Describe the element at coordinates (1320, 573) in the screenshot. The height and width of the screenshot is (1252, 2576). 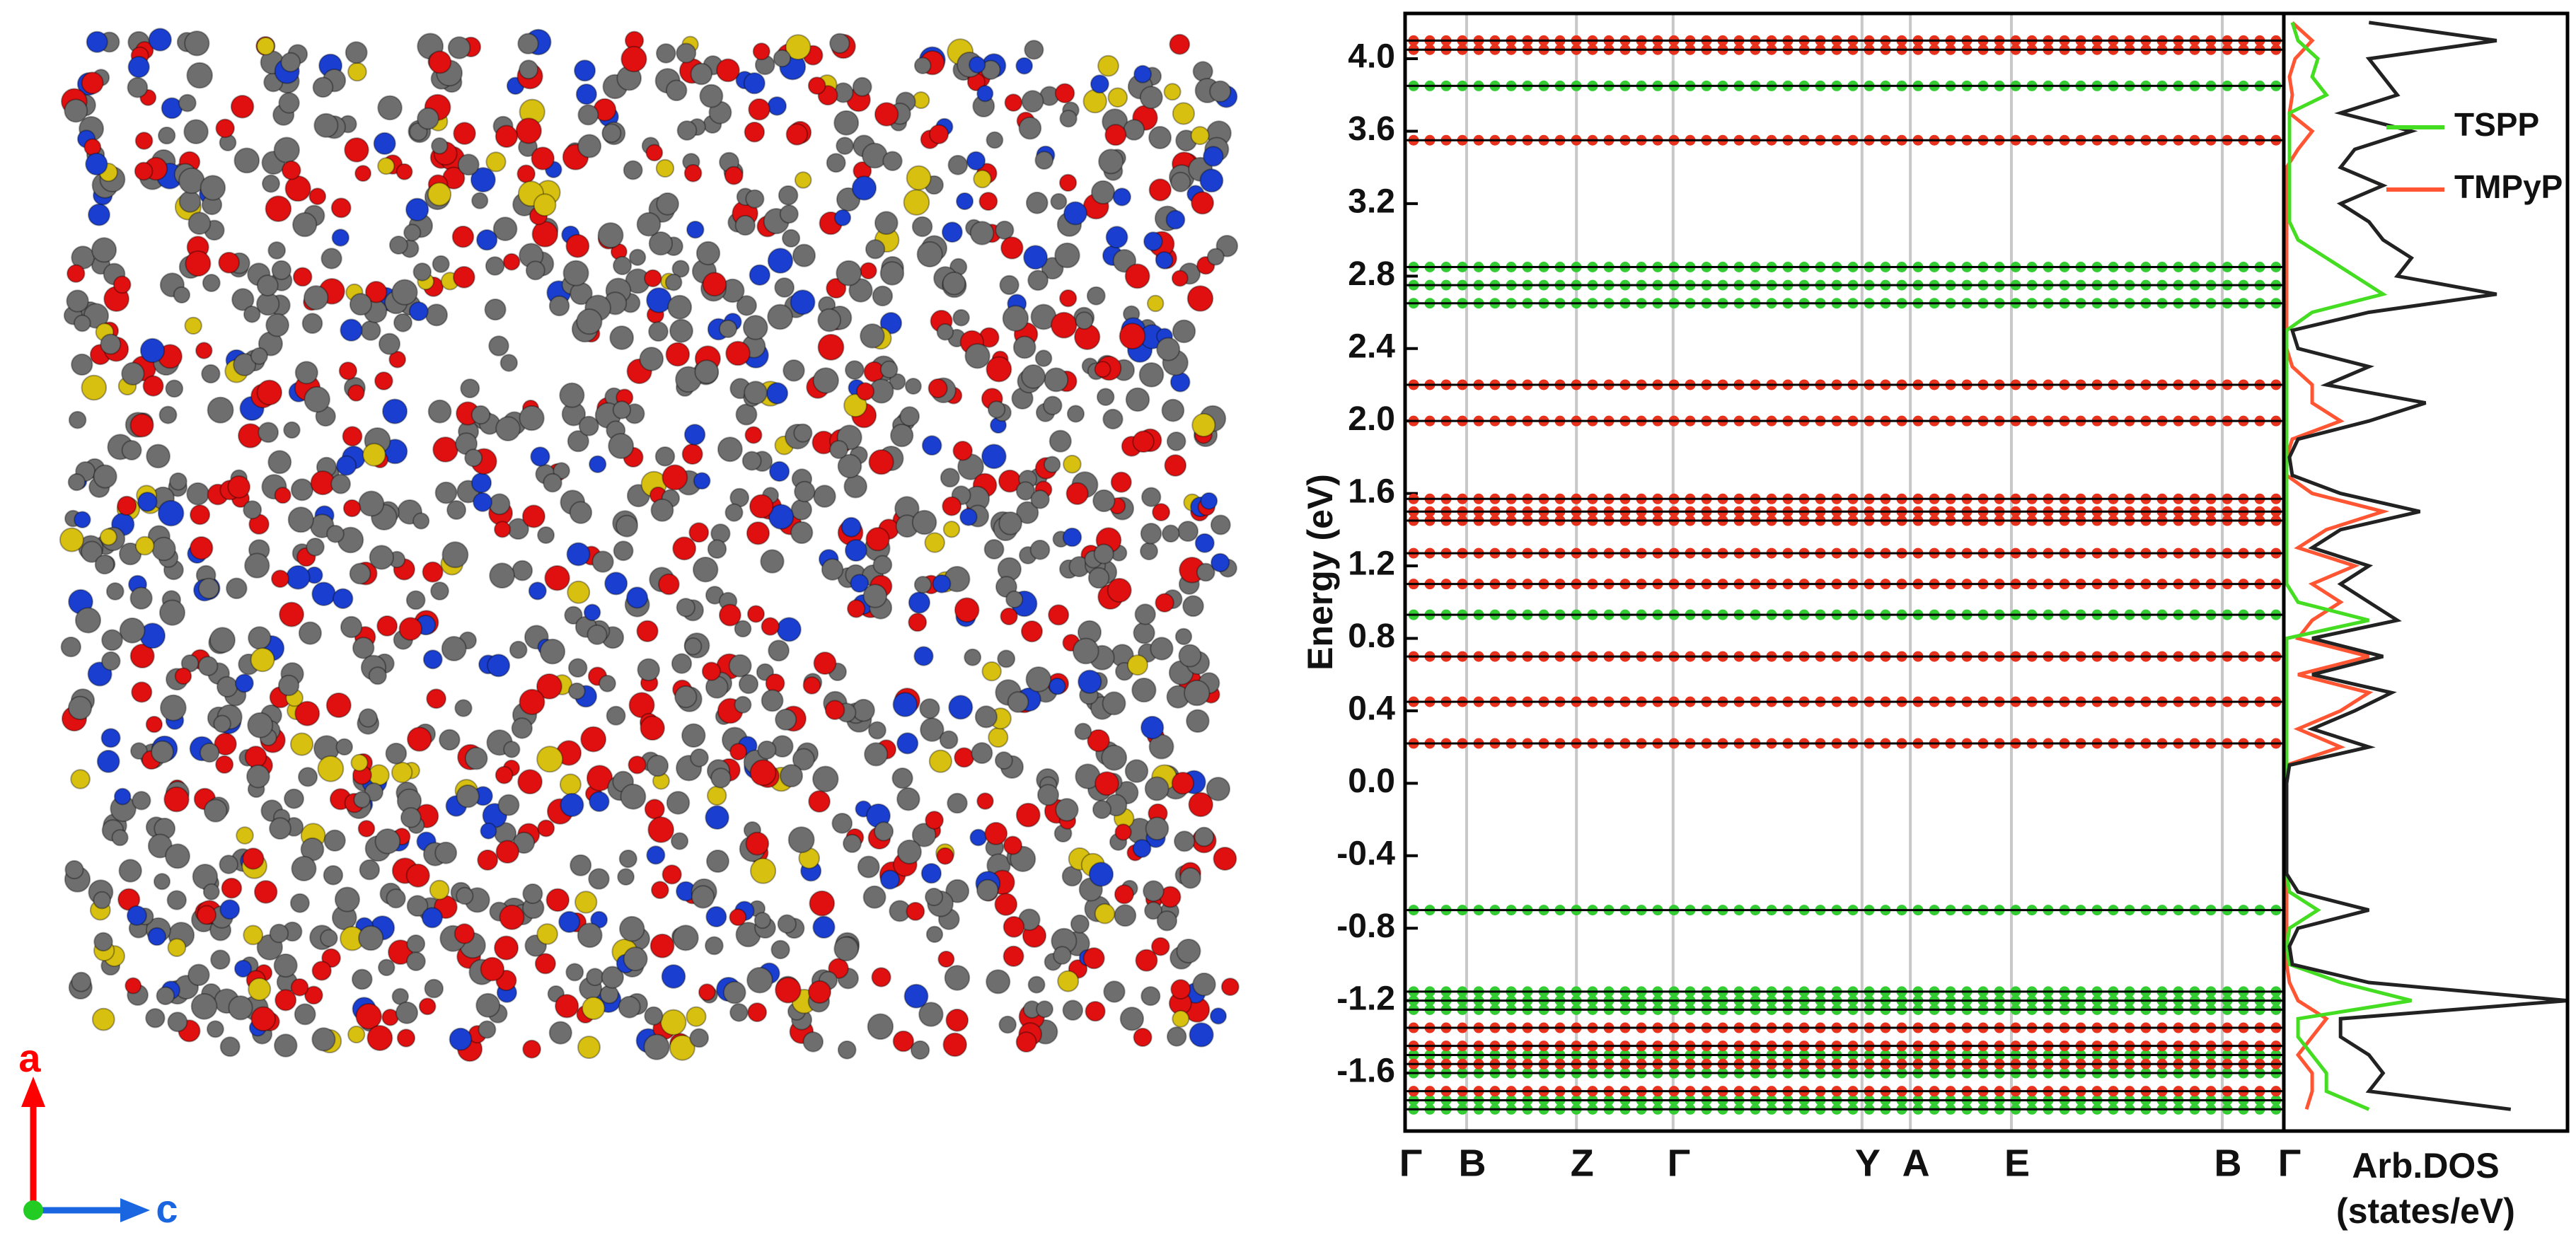
I see `y-axis-label: Energy (eV)` at that location.